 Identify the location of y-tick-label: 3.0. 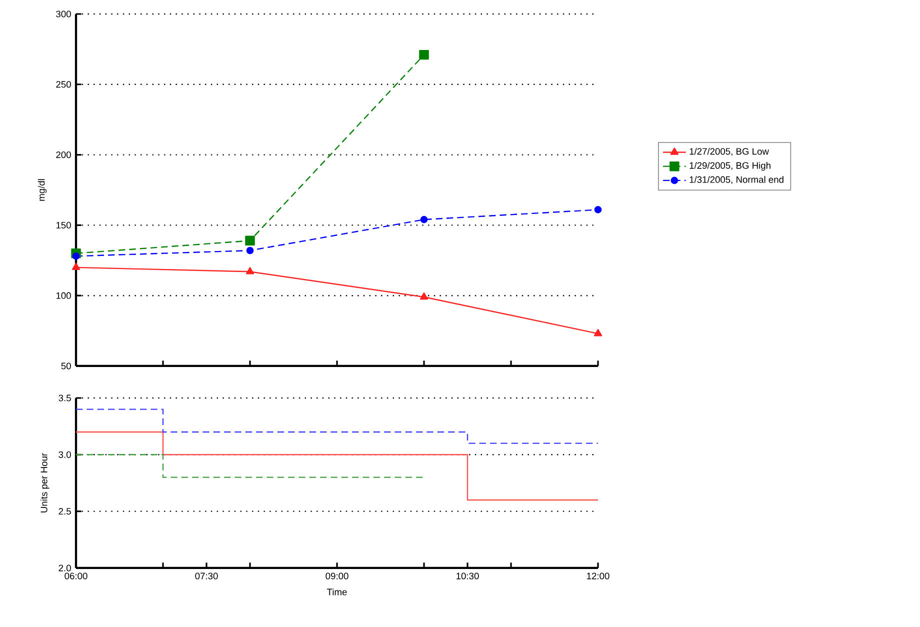
(64, 454).